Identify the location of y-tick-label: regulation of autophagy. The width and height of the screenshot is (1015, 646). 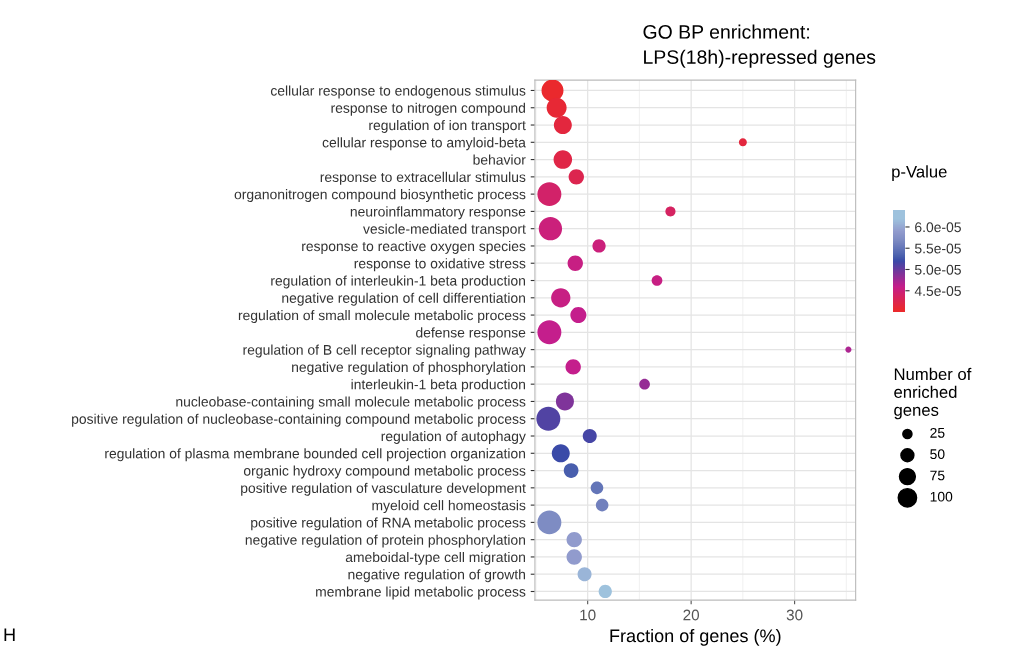
(453, 437).